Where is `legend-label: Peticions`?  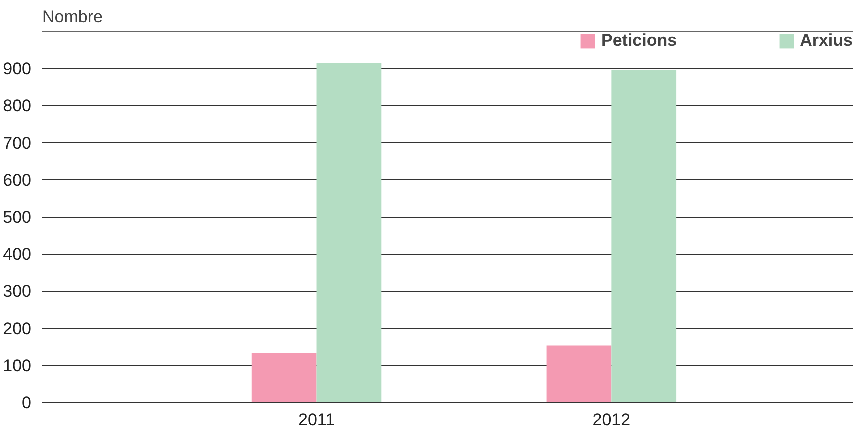
legend-label: Peticions is located at coordinates (639, 41).